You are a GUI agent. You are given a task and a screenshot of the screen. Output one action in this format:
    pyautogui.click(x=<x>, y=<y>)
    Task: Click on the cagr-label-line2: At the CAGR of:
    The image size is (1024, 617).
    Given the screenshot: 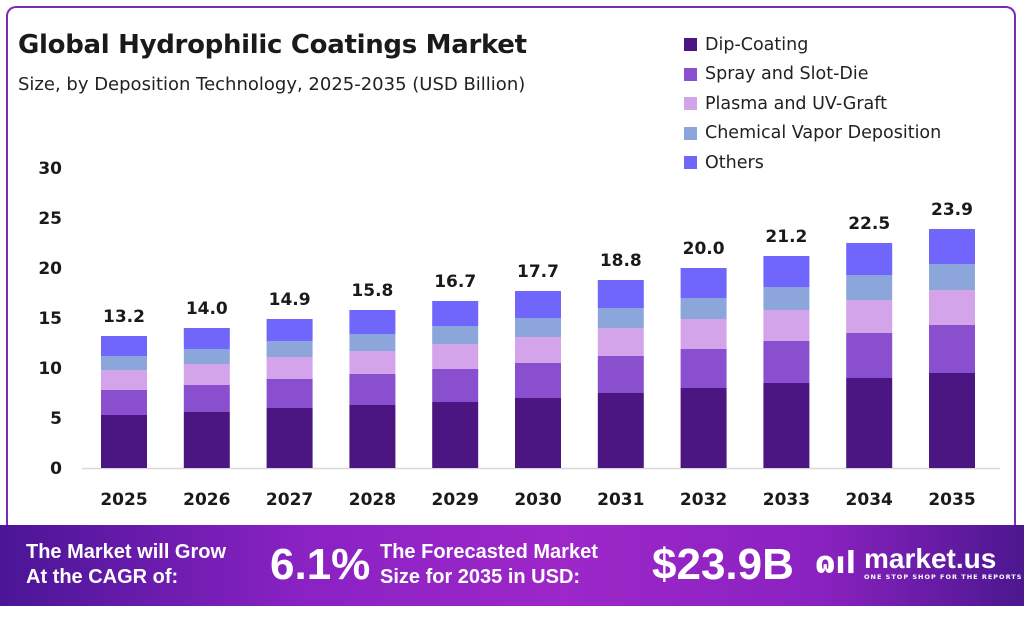 What is the action you would take?
    pyautogui.click(x=102, y=577)
    